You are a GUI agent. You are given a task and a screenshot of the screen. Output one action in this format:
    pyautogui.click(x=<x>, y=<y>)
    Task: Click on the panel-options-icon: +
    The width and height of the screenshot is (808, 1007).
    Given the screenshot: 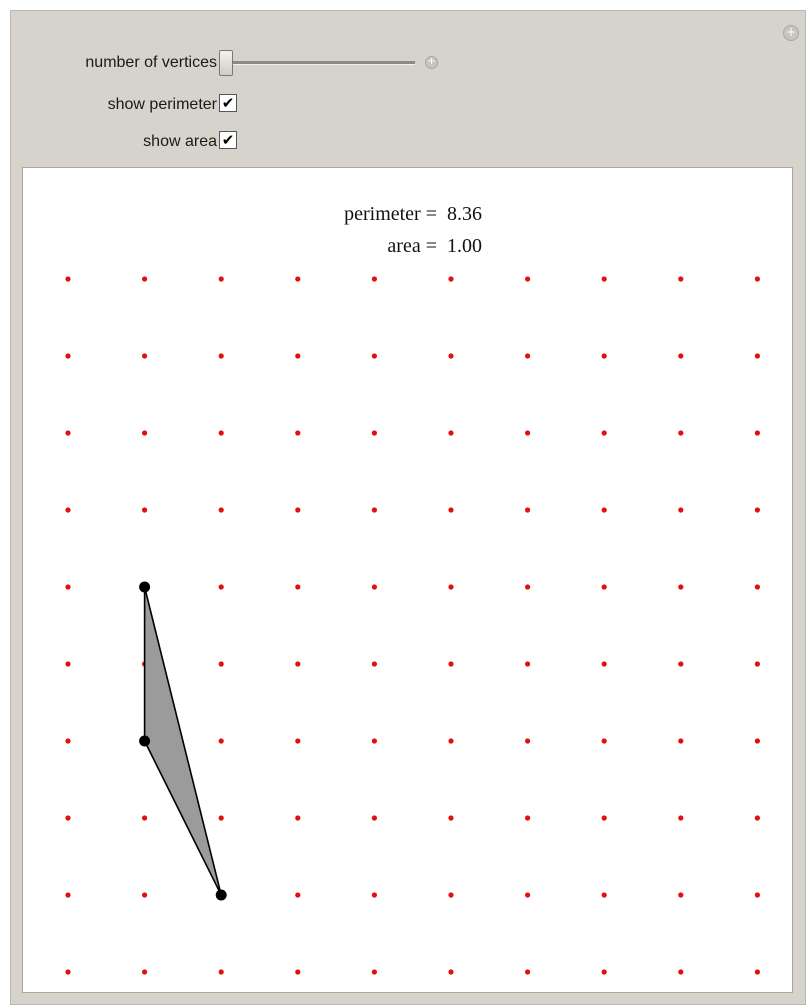 What is the action you would take?
    pyautogui.click(x=791, y=33)
    